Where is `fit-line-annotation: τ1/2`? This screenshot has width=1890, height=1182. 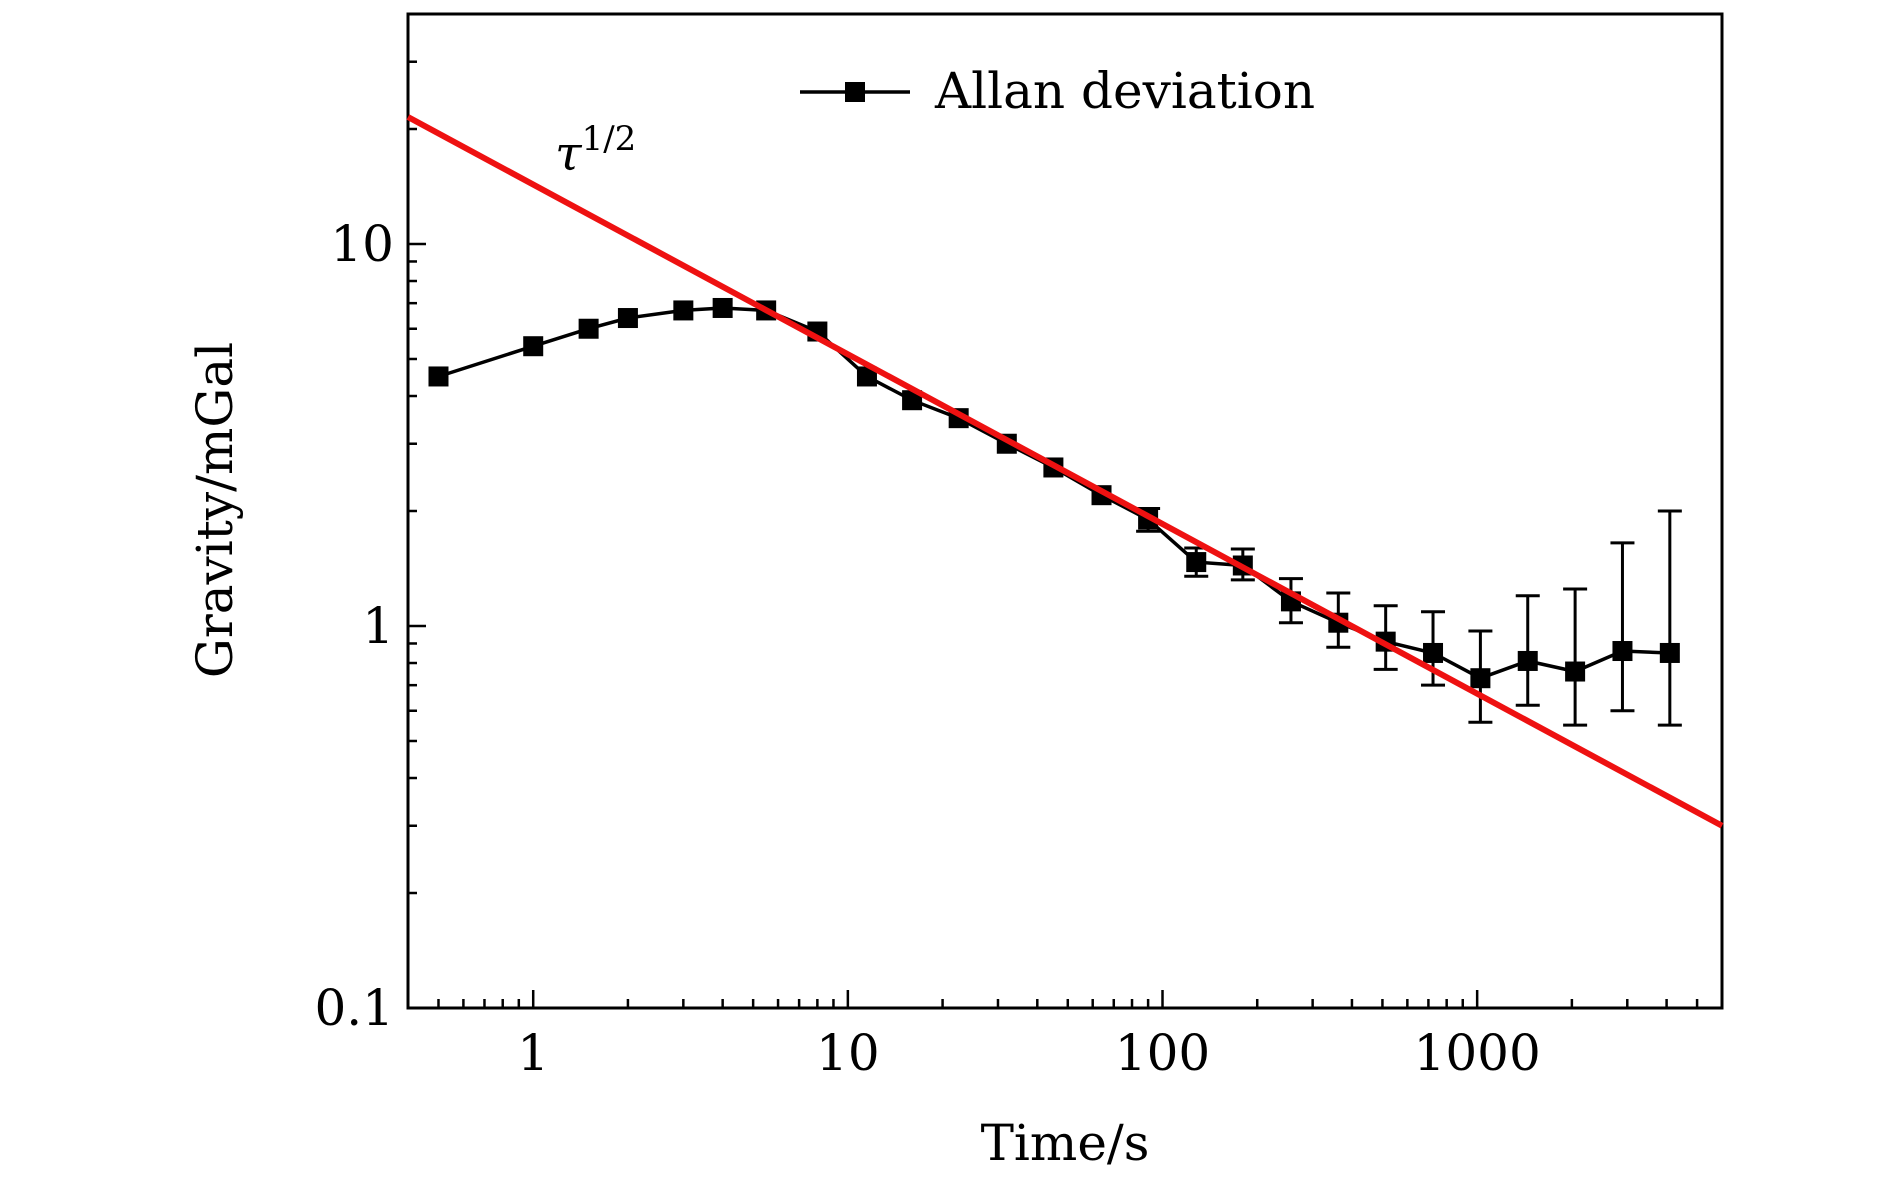 fit-line-annotation: τ1/2 is located at coordinates (595, 150).